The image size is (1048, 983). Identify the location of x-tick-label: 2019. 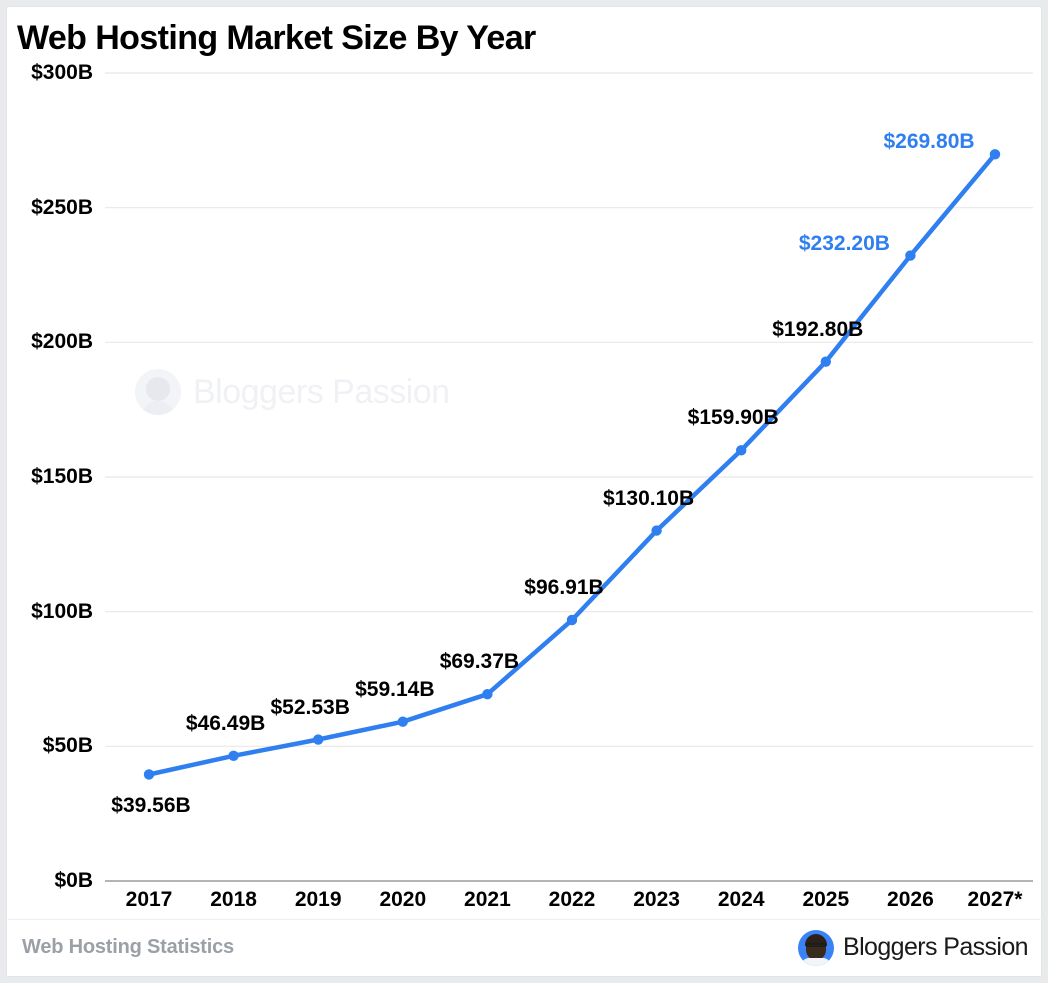
(318, 899).